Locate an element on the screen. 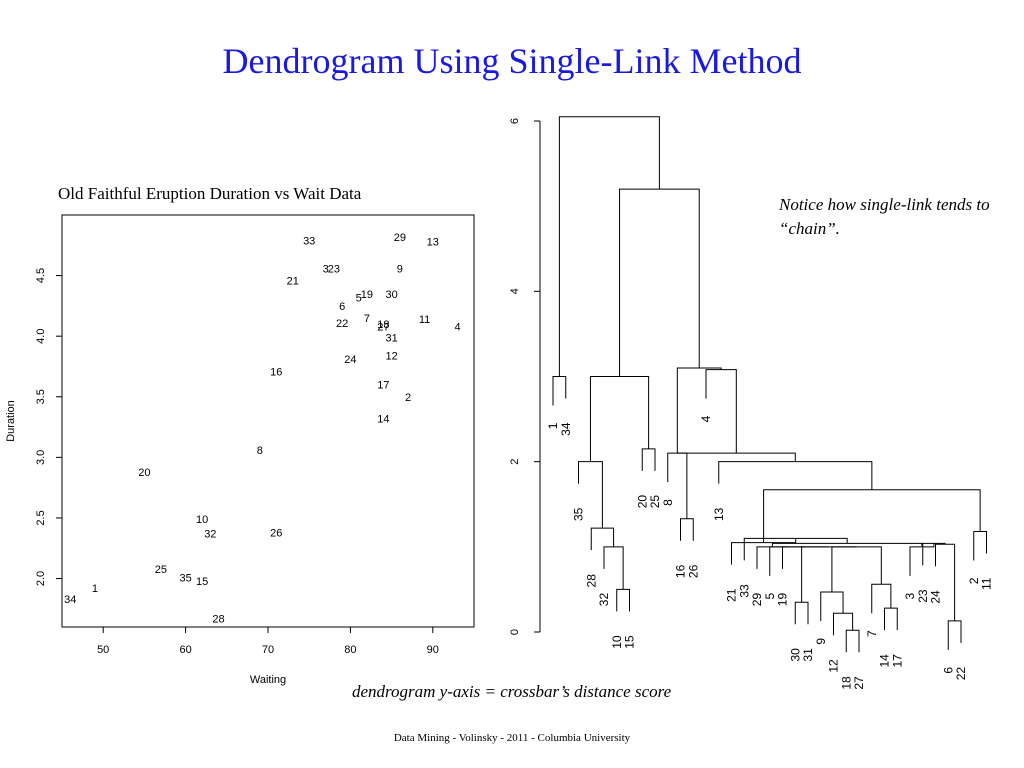 The image size is (1024, 768). dendrogram-leaf-label: 13 is located at coordinates (719, 514).